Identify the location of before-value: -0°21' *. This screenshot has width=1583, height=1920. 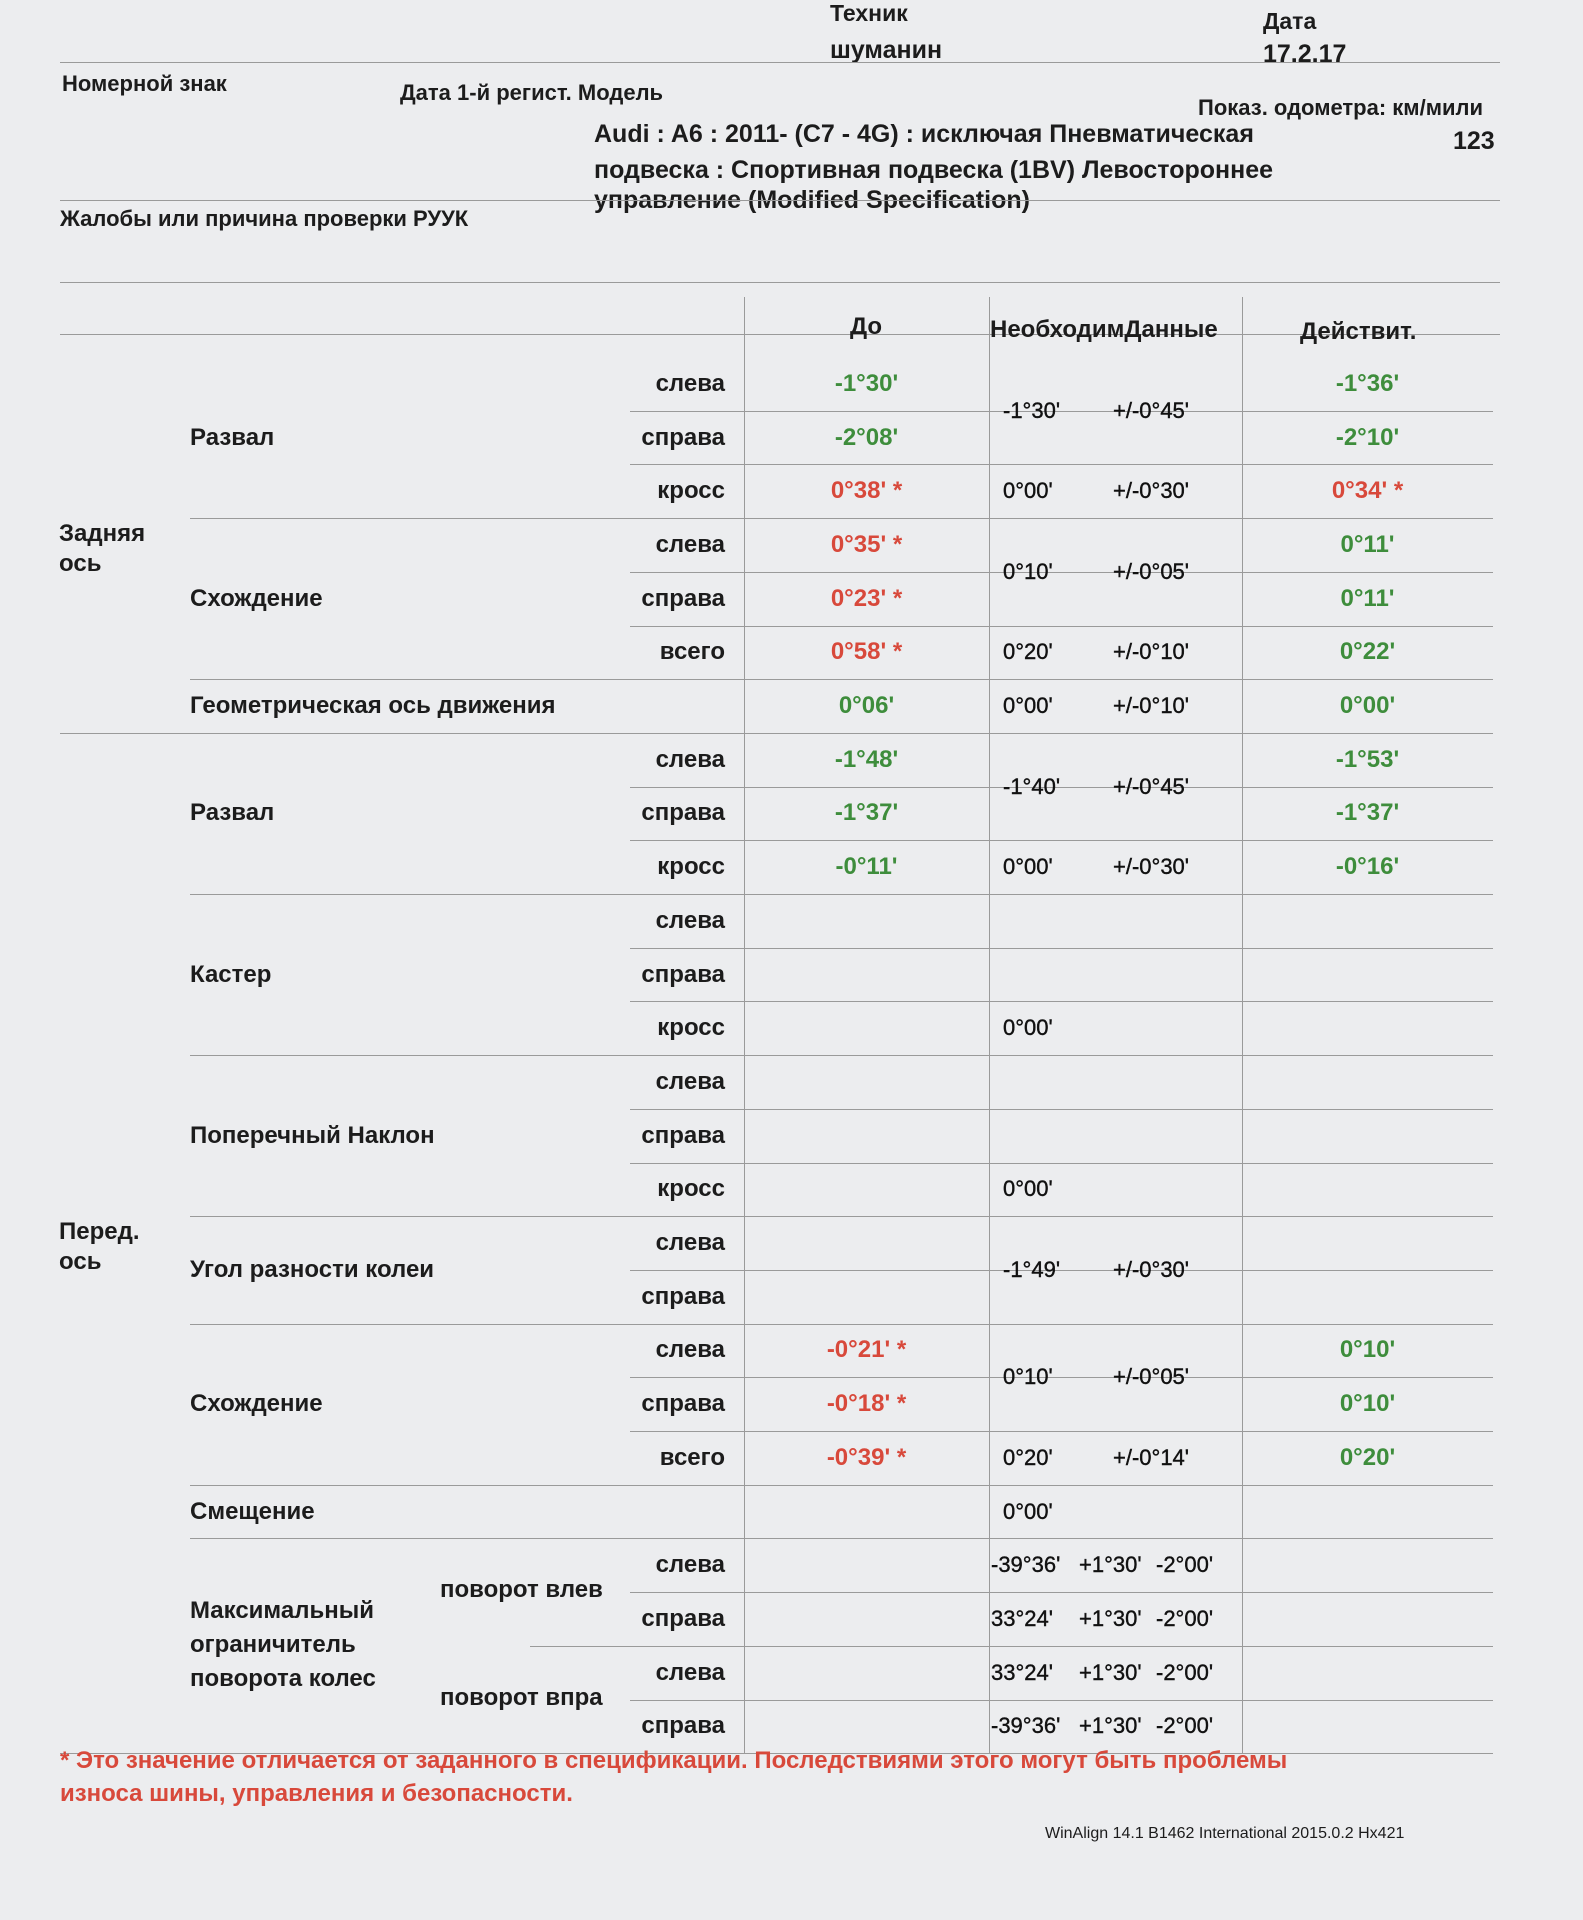
(866, 1350).